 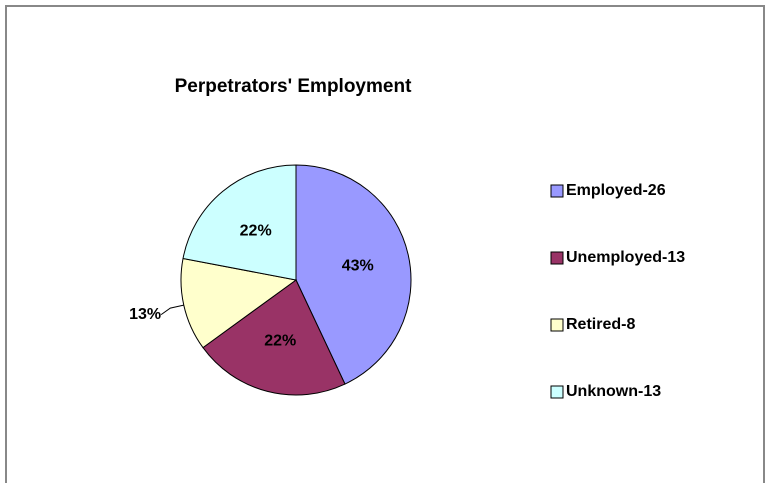 I want to click on legend-label: Employed-26, so click(x=616, y=190).